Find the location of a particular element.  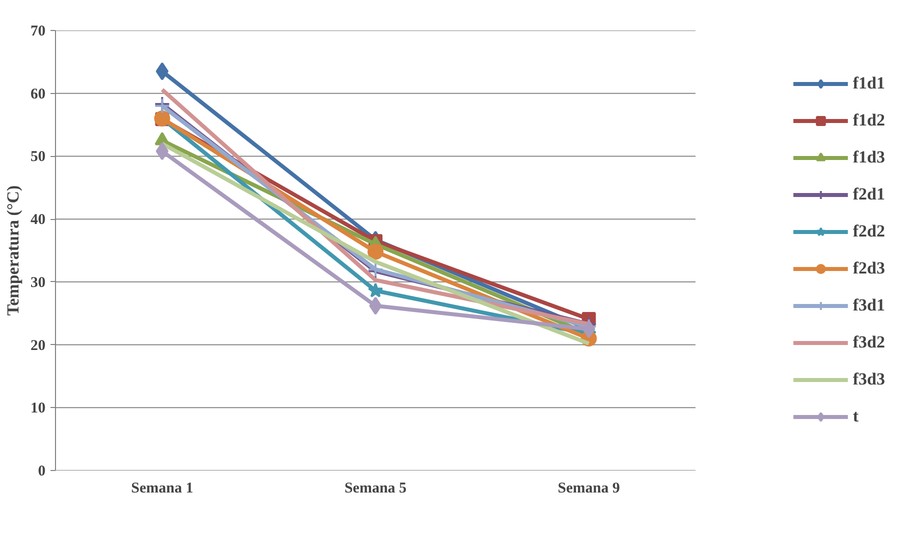

x-tick-label: Semana 5 is located at coordinates (375, 488).